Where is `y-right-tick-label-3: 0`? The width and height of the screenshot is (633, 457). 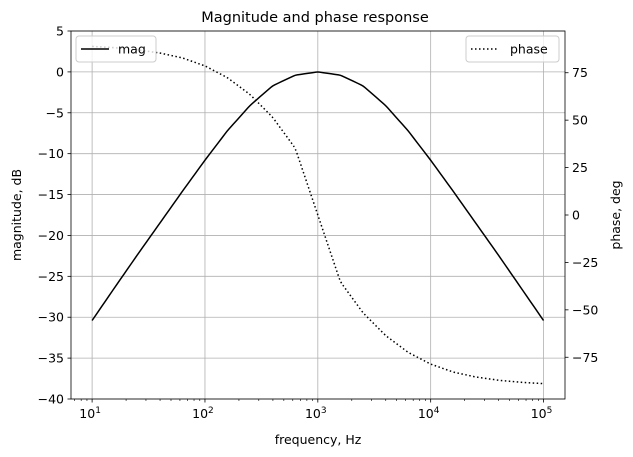 y-right-tick-label-3: 0 is located at coordinates (576, 215).